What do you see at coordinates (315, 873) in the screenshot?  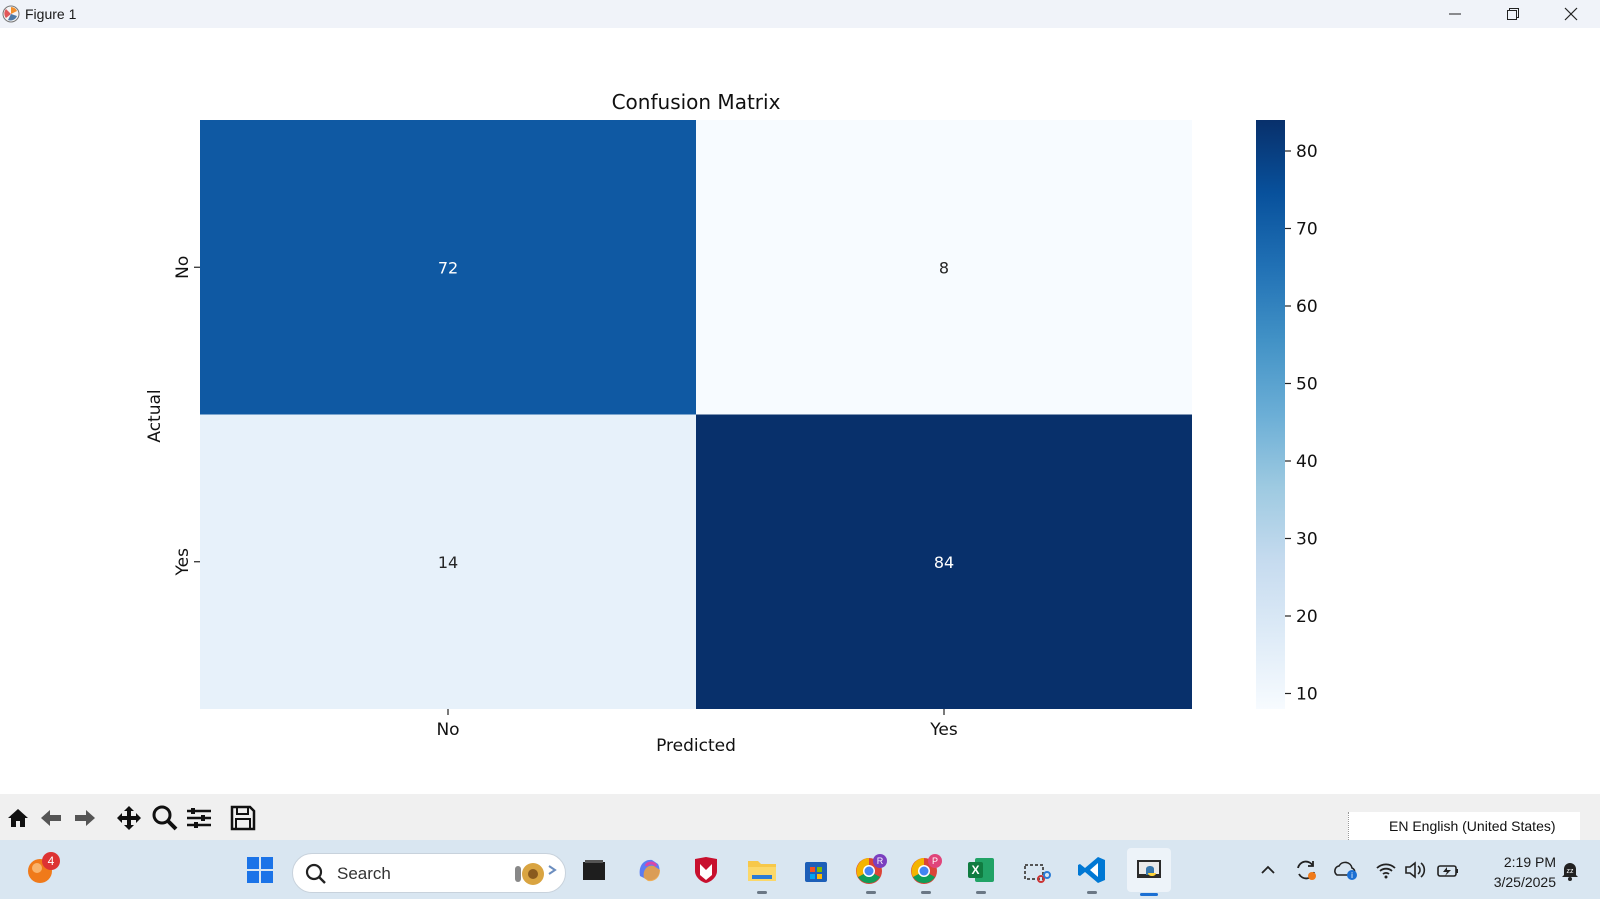 I see `search-icon` at bounding box center [315, 873].